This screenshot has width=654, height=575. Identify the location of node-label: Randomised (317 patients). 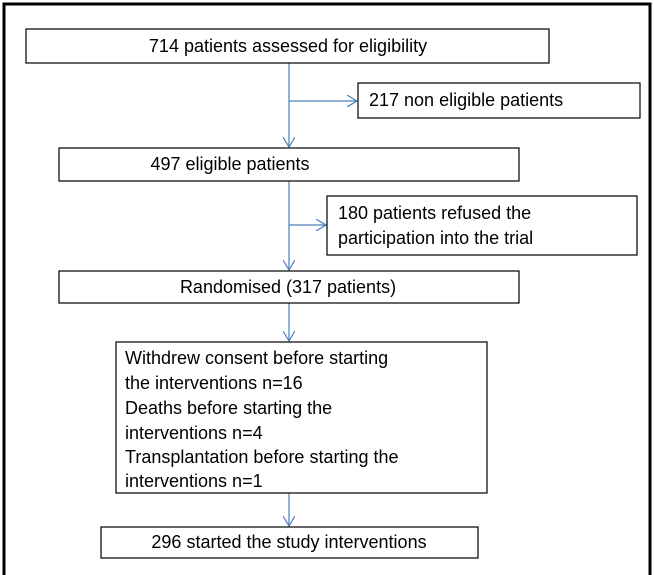
(288, 287).